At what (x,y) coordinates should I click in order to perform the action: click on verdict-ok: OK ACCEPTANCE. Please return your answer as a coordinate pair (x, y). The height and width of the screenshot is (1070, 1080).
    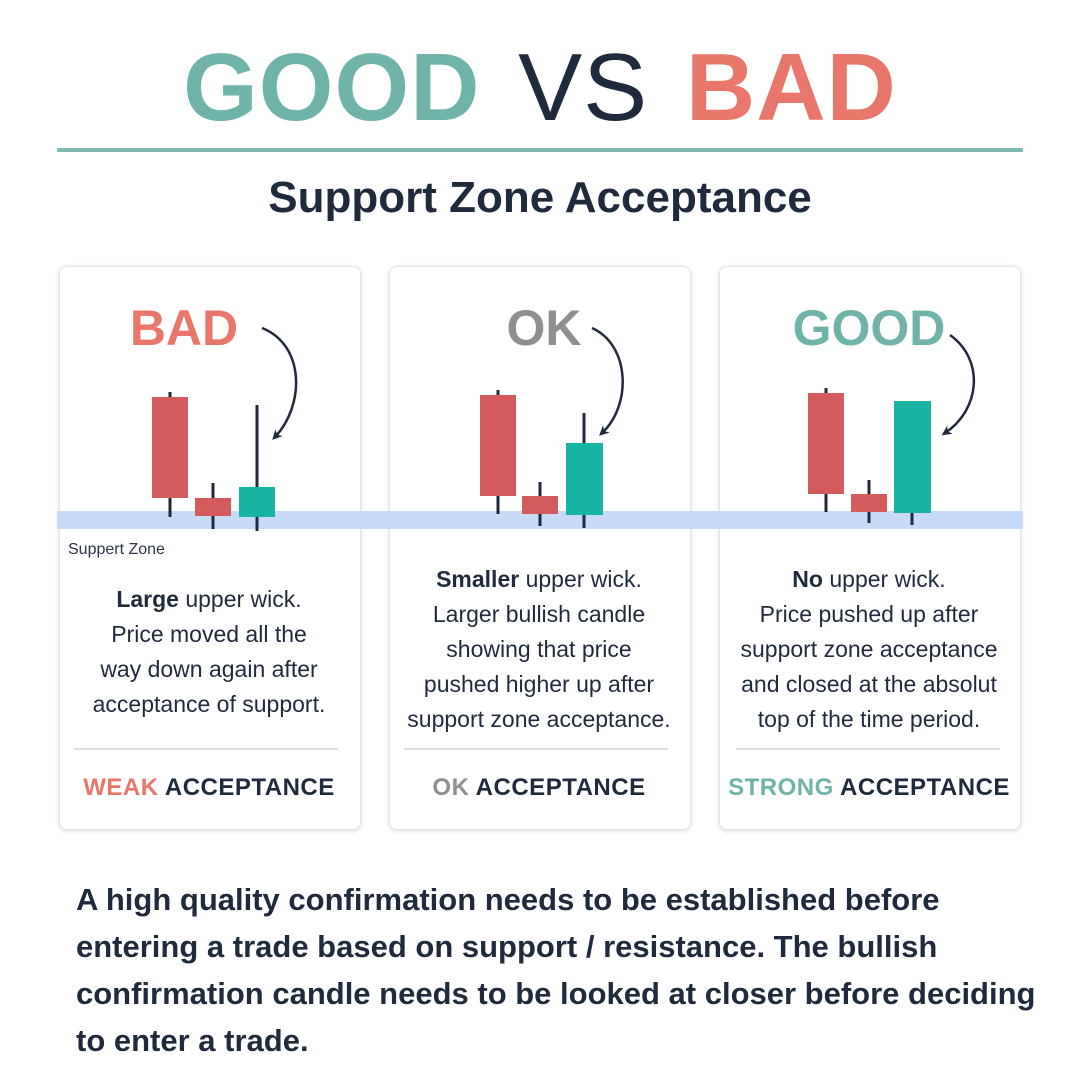
    Looking at the image, I should click on (539, 788).